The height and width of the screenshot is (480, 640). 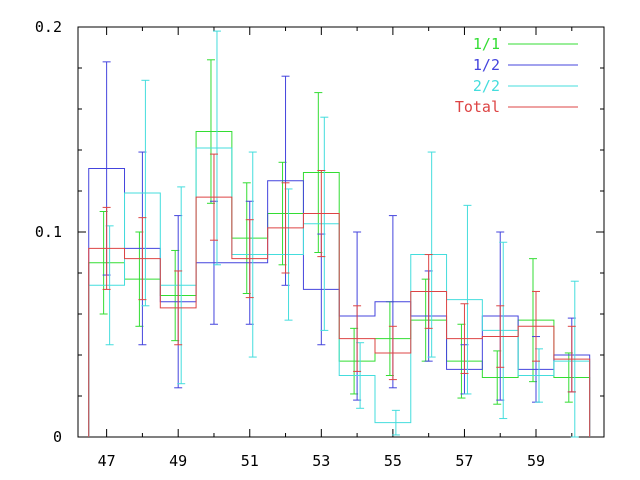 I want to click on x-tick-label: 47, so click(x=107, y=461).